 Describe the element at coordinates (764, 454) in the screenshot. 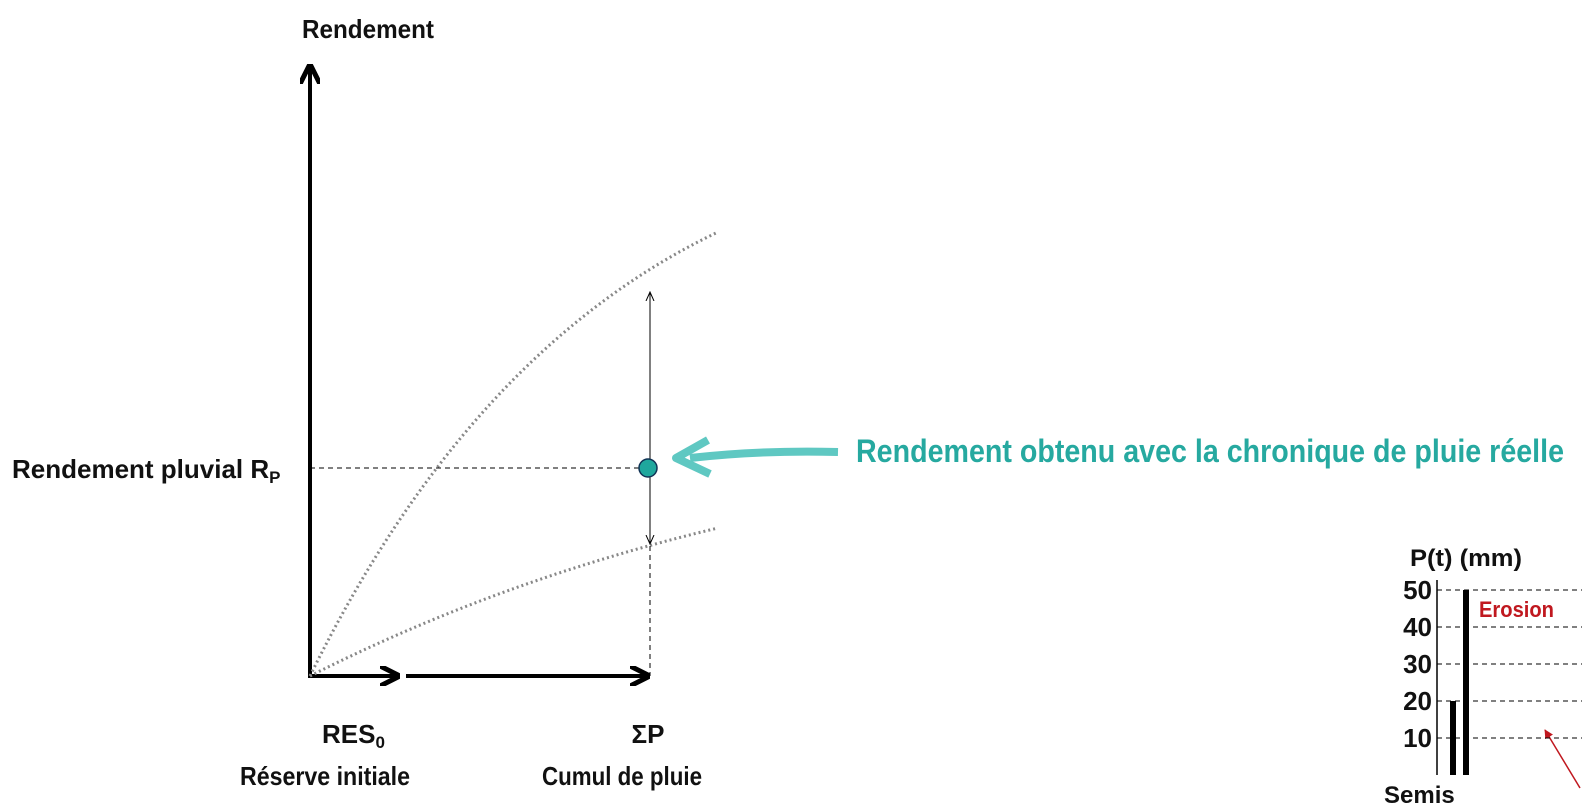

I see `callout-arrow` at that location.